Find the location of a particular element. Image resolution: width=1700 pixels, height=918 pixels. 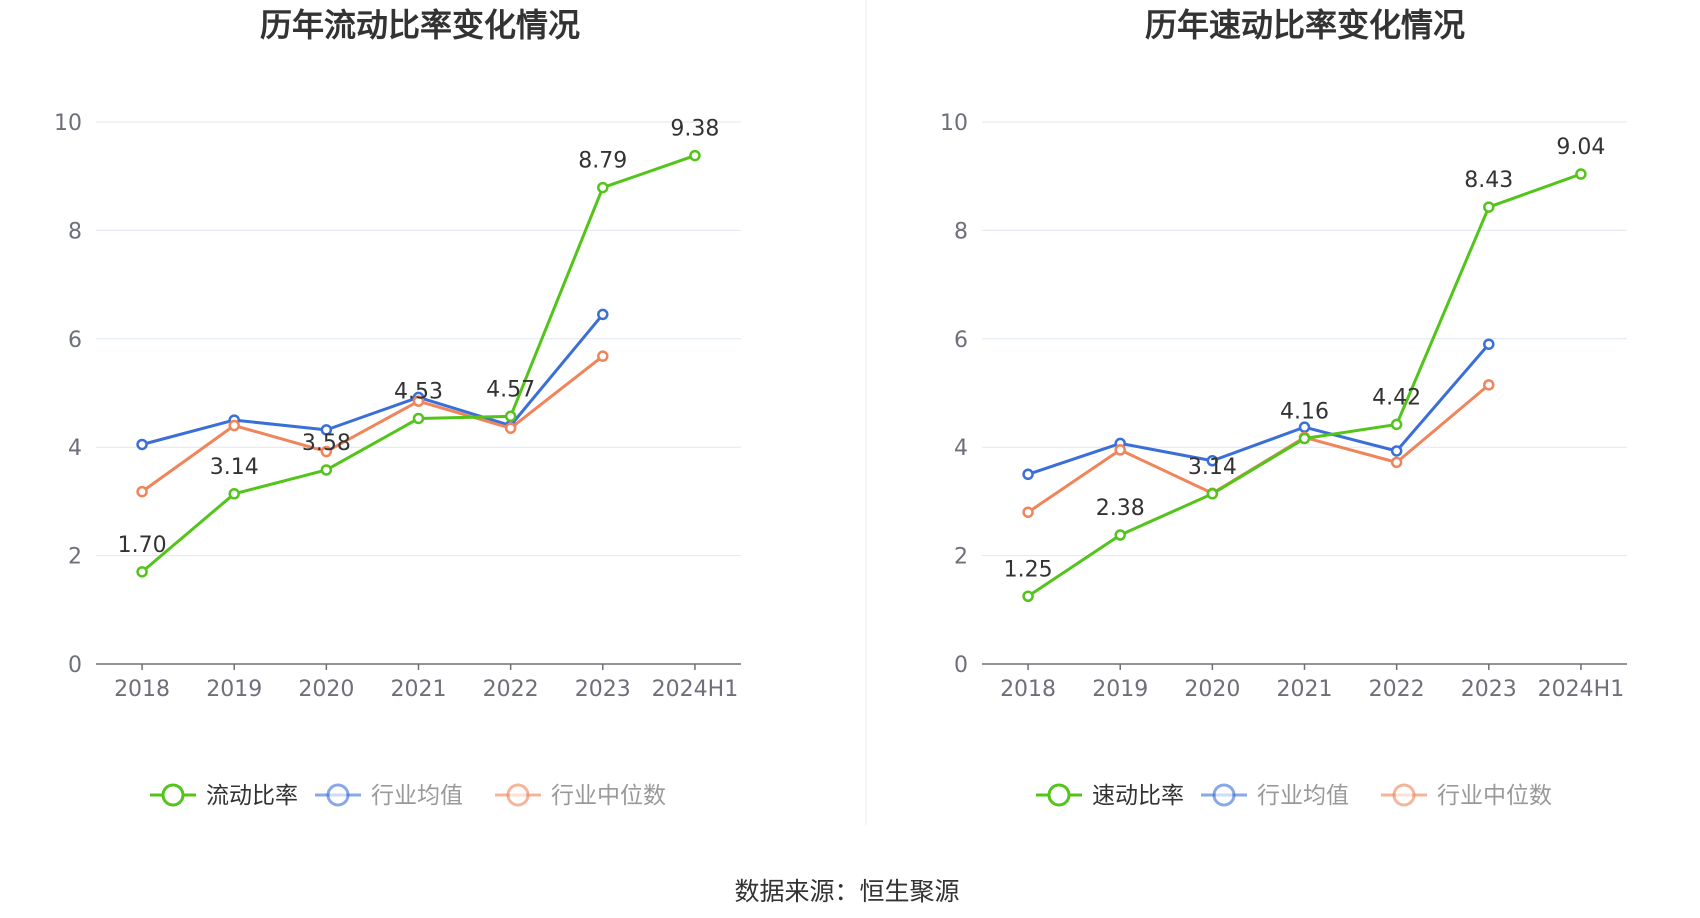

legend-item: 速动比率 is located at coordinates (1110, 796).